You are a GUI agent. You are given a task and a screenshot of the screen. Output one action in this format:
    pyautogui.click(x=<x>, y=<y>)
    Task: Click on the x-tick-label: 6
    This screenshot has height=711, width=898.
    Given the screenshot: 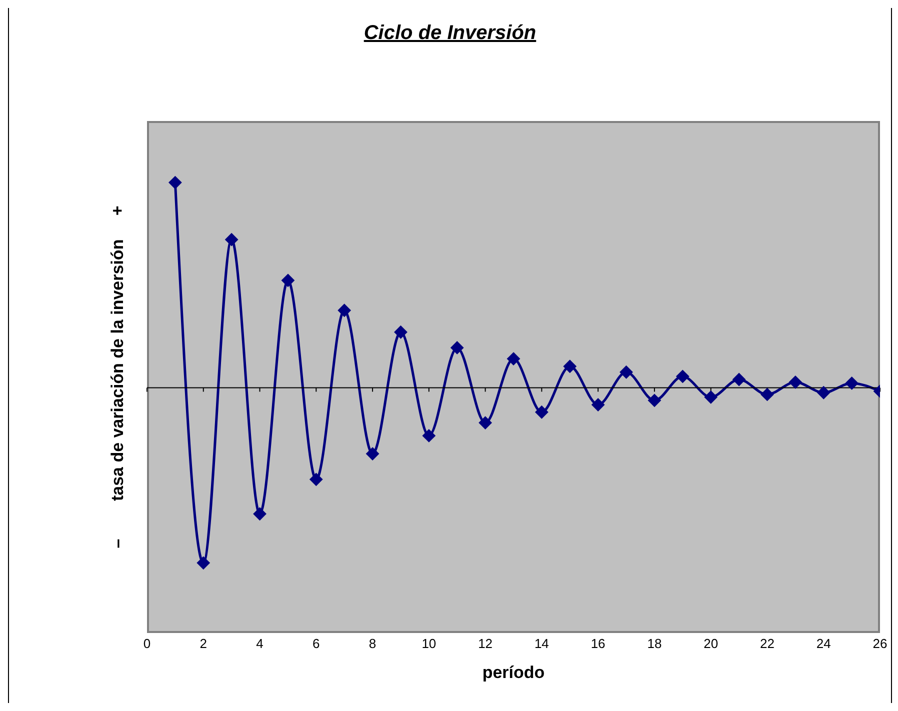 What is the action you would take?
    pyautogui.click(x=316, y=644)
    